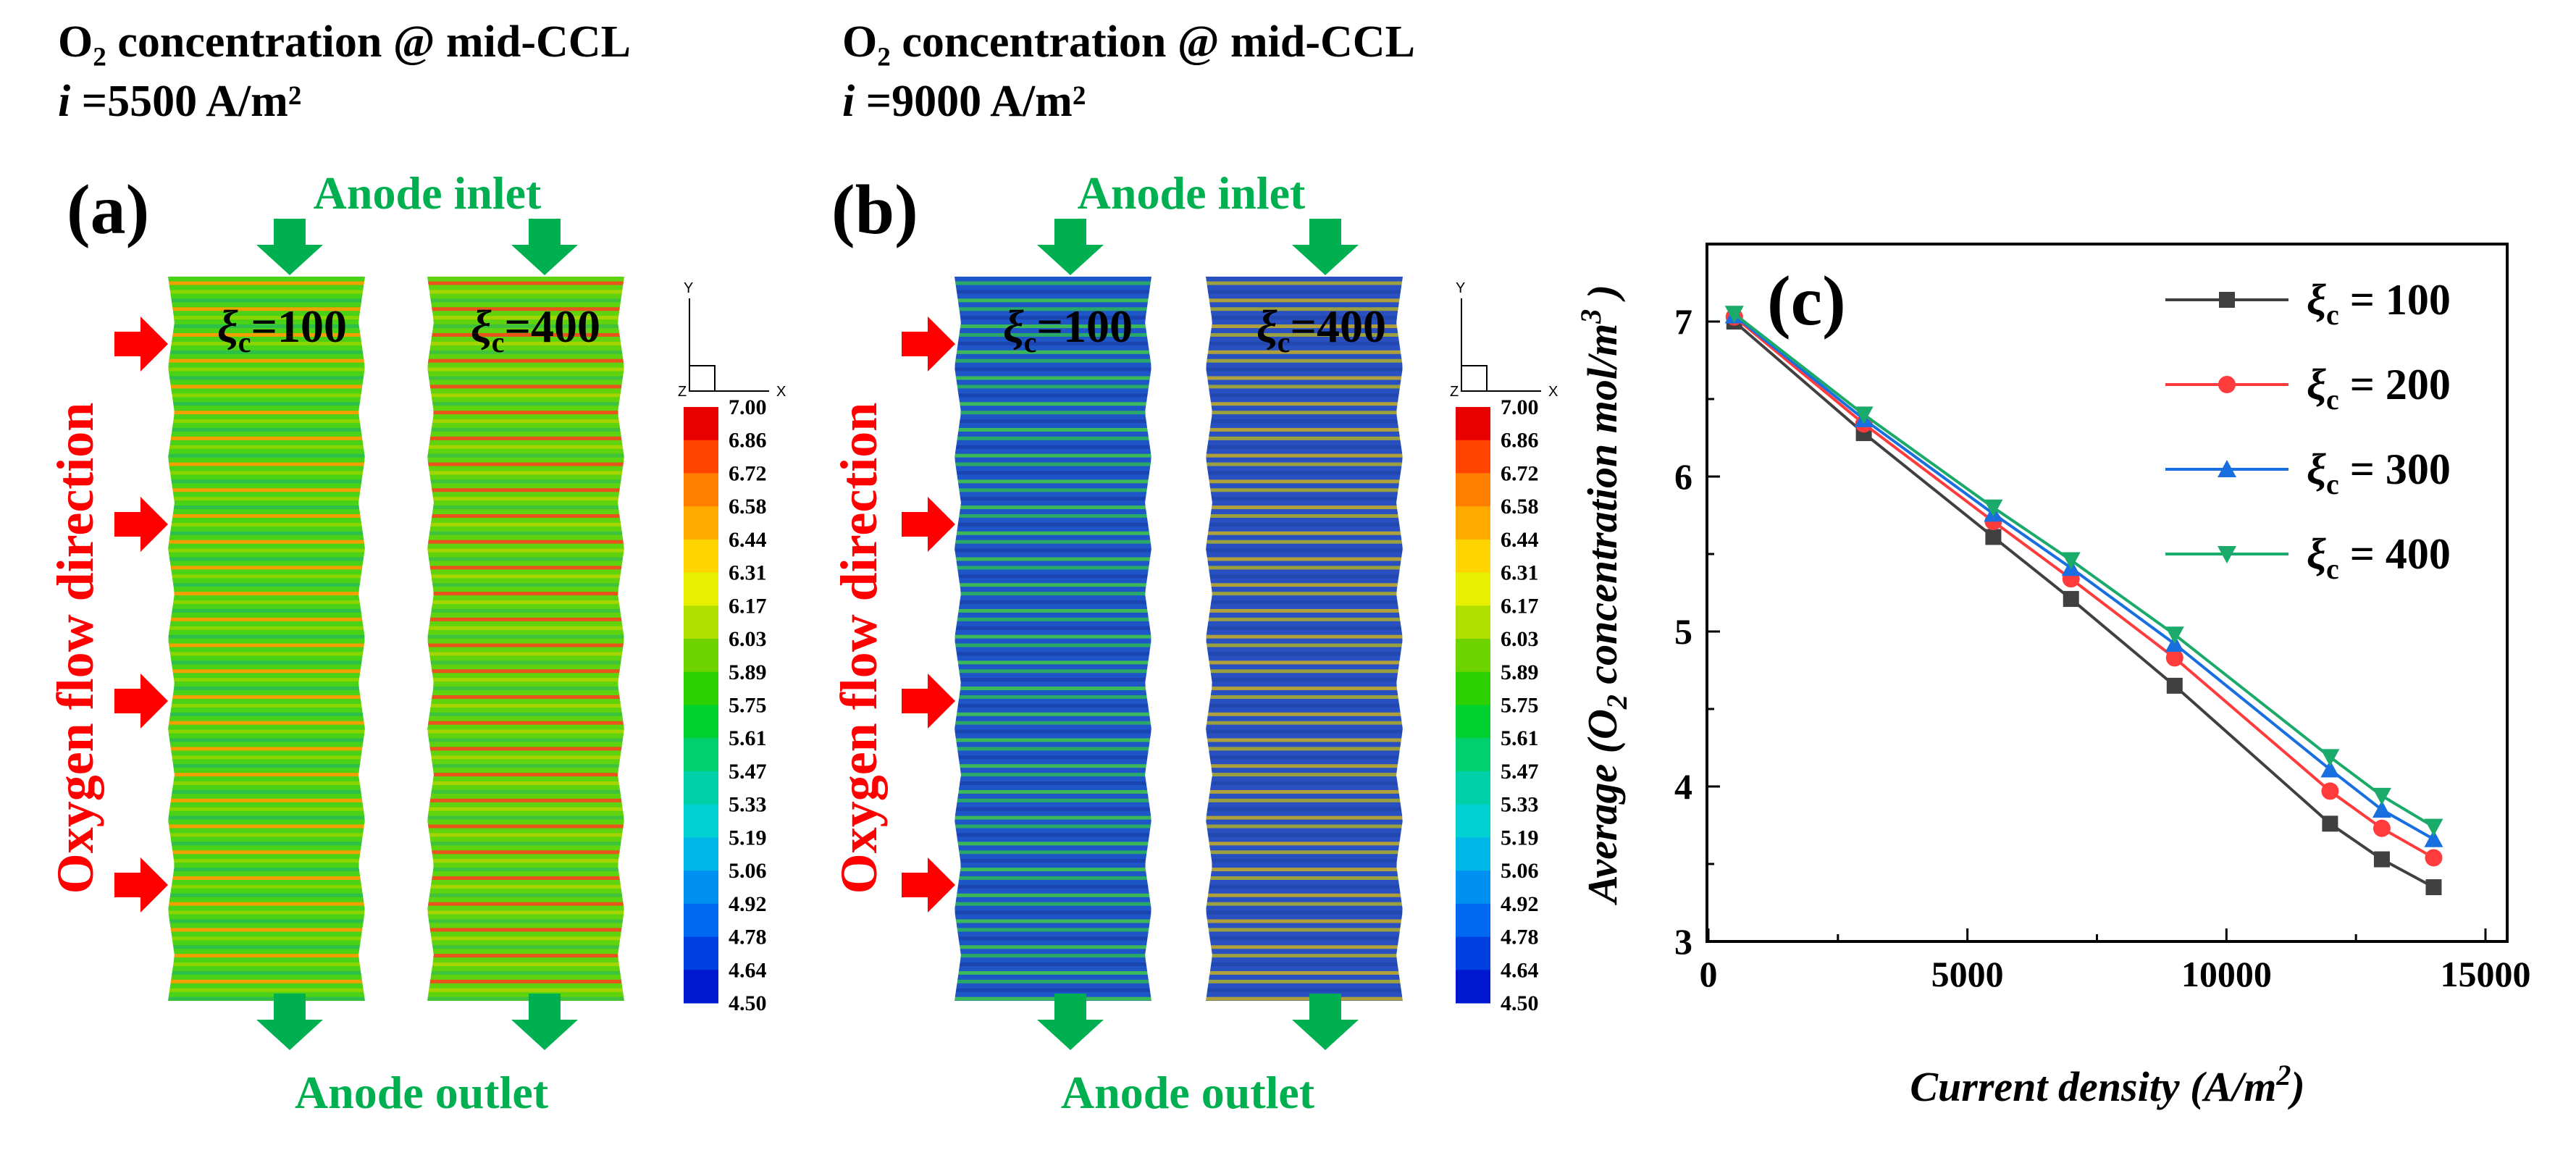 Image resolution: width=2576 pixels, height=1158 pixels. What do you see at coordinates (1068, 329) in the screenshot?
I see `panel-b-field-left-label: ξc=100` at bounding box center [1068, 329].